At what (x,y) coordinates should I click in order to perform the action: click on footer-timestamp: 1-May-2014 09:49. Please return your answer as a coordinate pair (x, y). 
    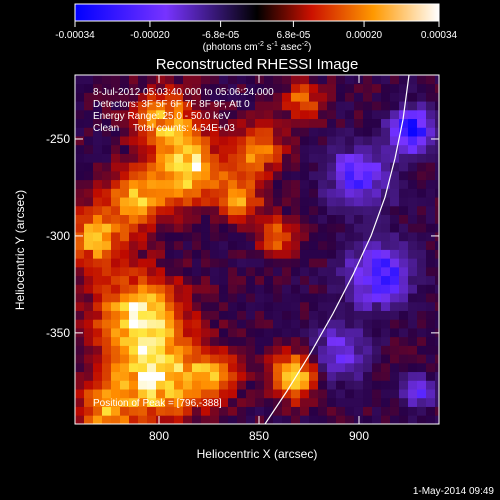
    Looking at the image, I should click on (454, 491).